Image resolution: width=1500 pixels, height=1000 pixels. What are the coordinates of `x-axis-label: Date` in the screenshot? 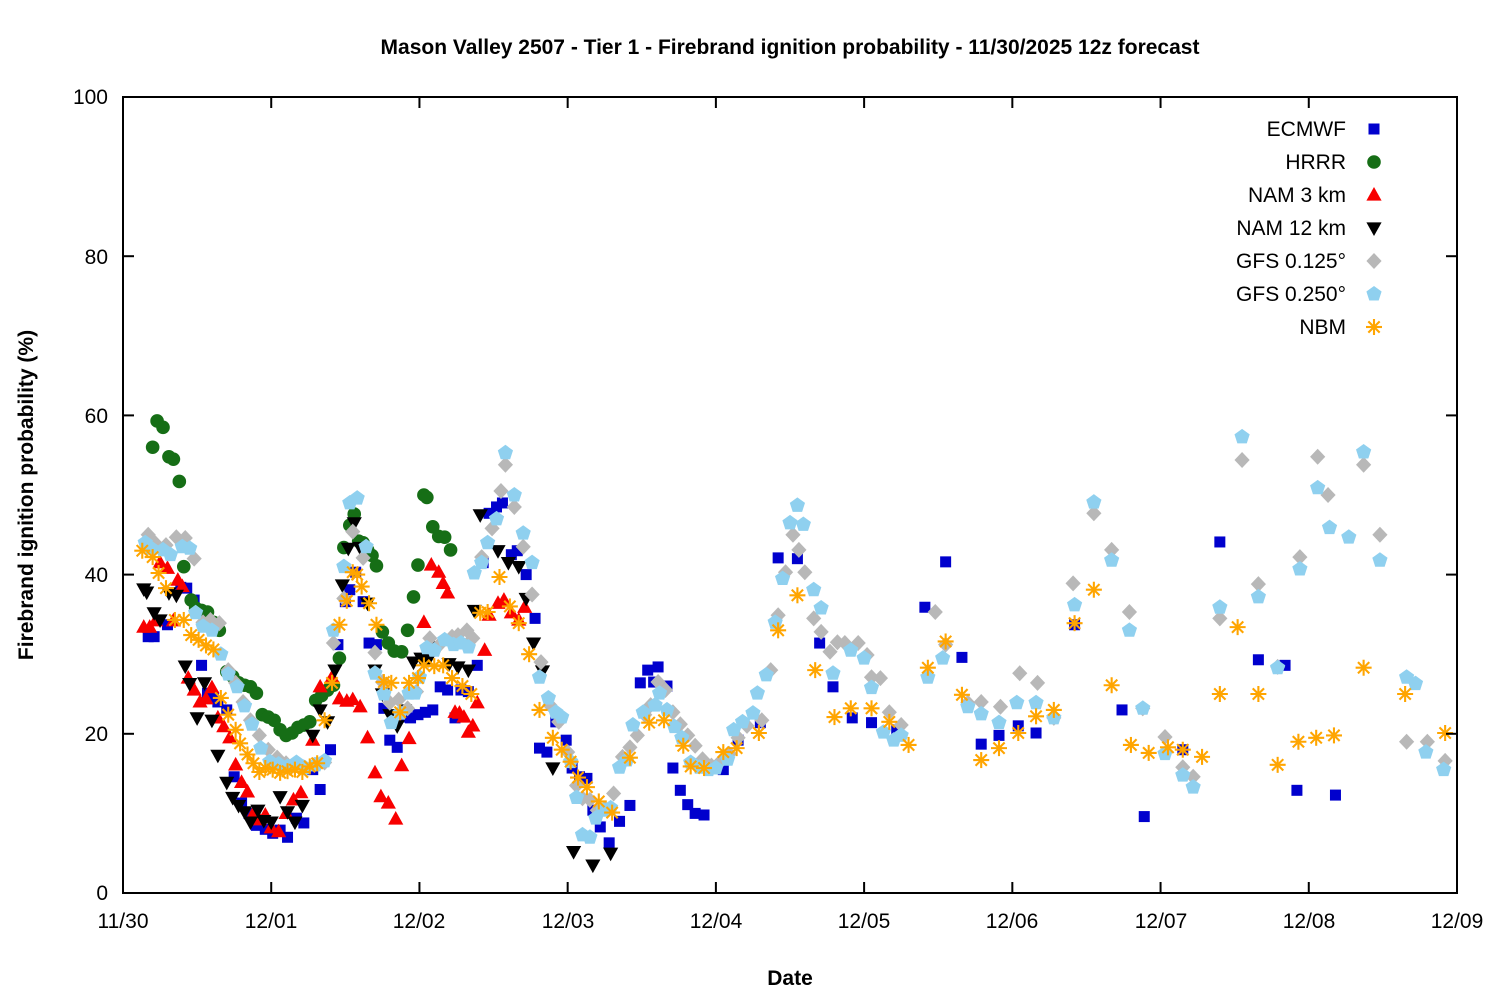 It's located at (790, 978).